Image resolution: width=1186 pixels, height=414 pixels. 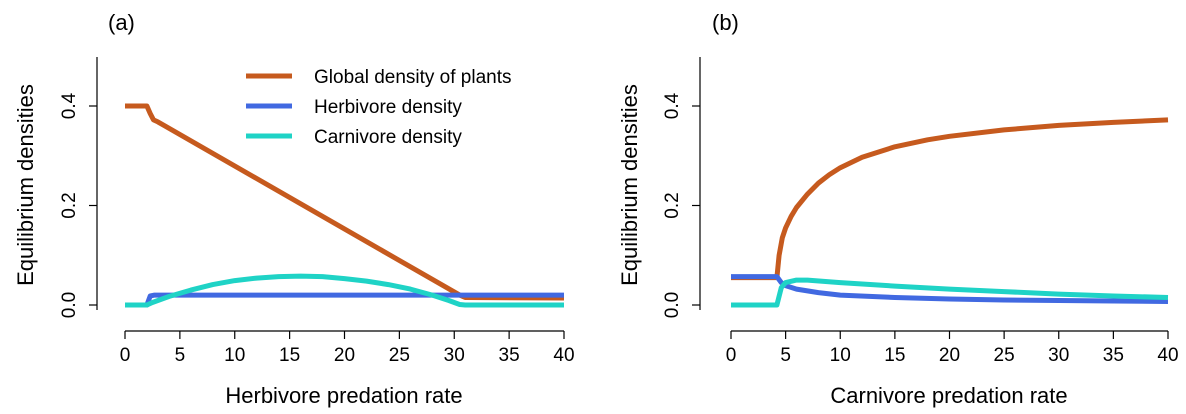 What do you see at coordinates (950, 289) in the screenshot?
I see `series-line-herbivore` at bounding box center [950, 289].